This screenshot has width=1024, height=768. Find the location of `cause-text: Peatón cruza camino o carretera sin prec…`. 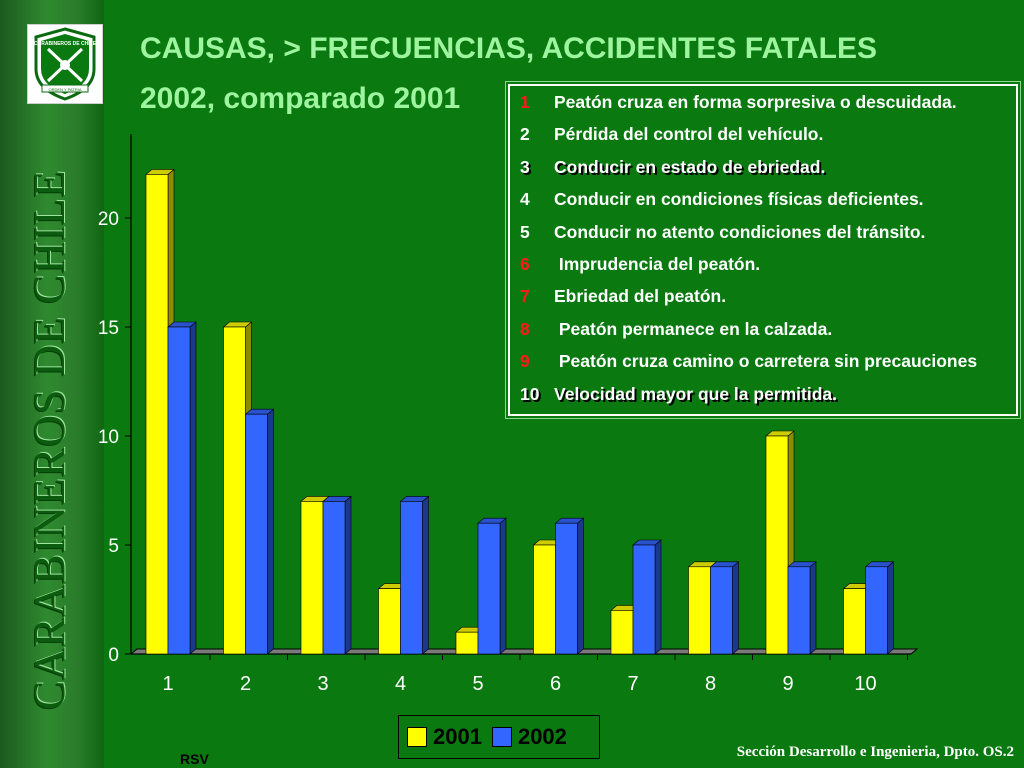

cause-text: Peatón cruza camino o carretera sin prec… is located at coordinates (766, 361).